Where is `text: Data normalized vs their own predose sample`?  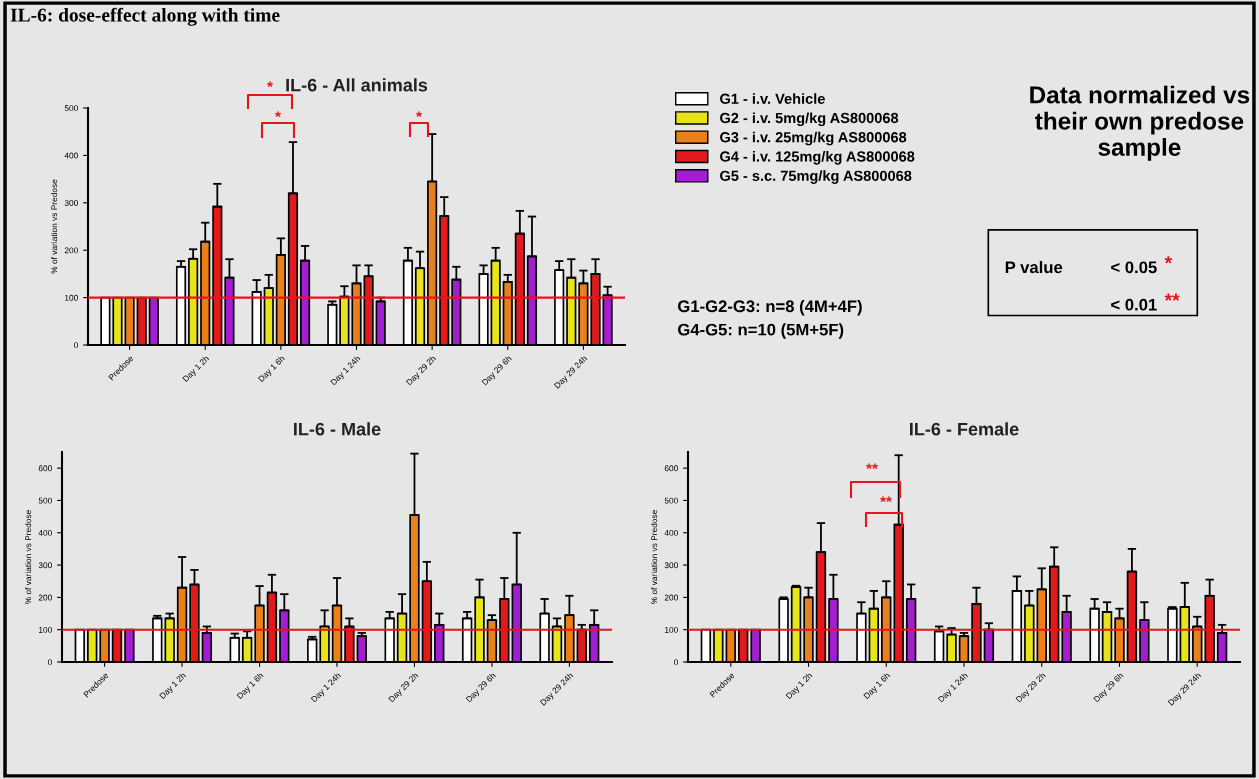 text: Data normalized vs their own predose sample is located at coordinates (1140, 123).